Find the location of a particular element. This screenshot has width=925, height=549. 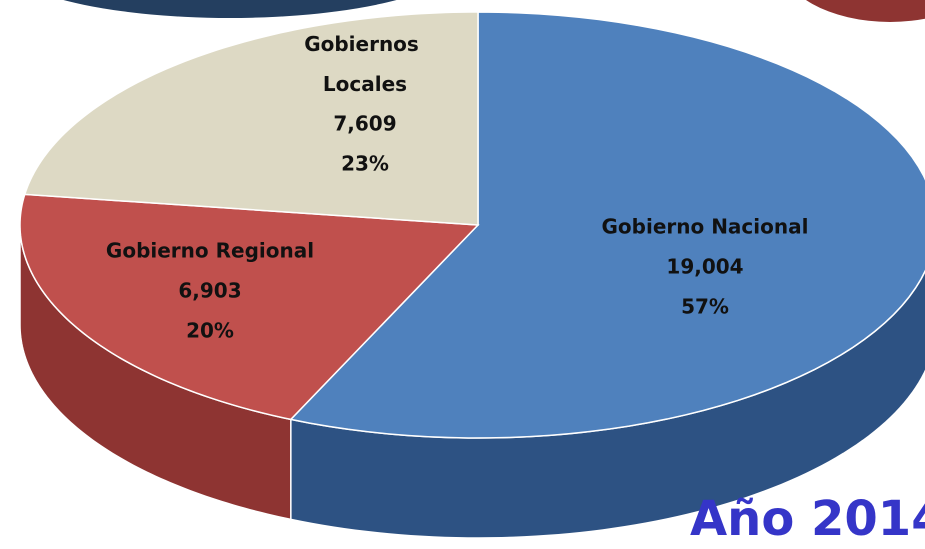

slice-label: Gobiernos Locales is located at coordinates (365, 64).